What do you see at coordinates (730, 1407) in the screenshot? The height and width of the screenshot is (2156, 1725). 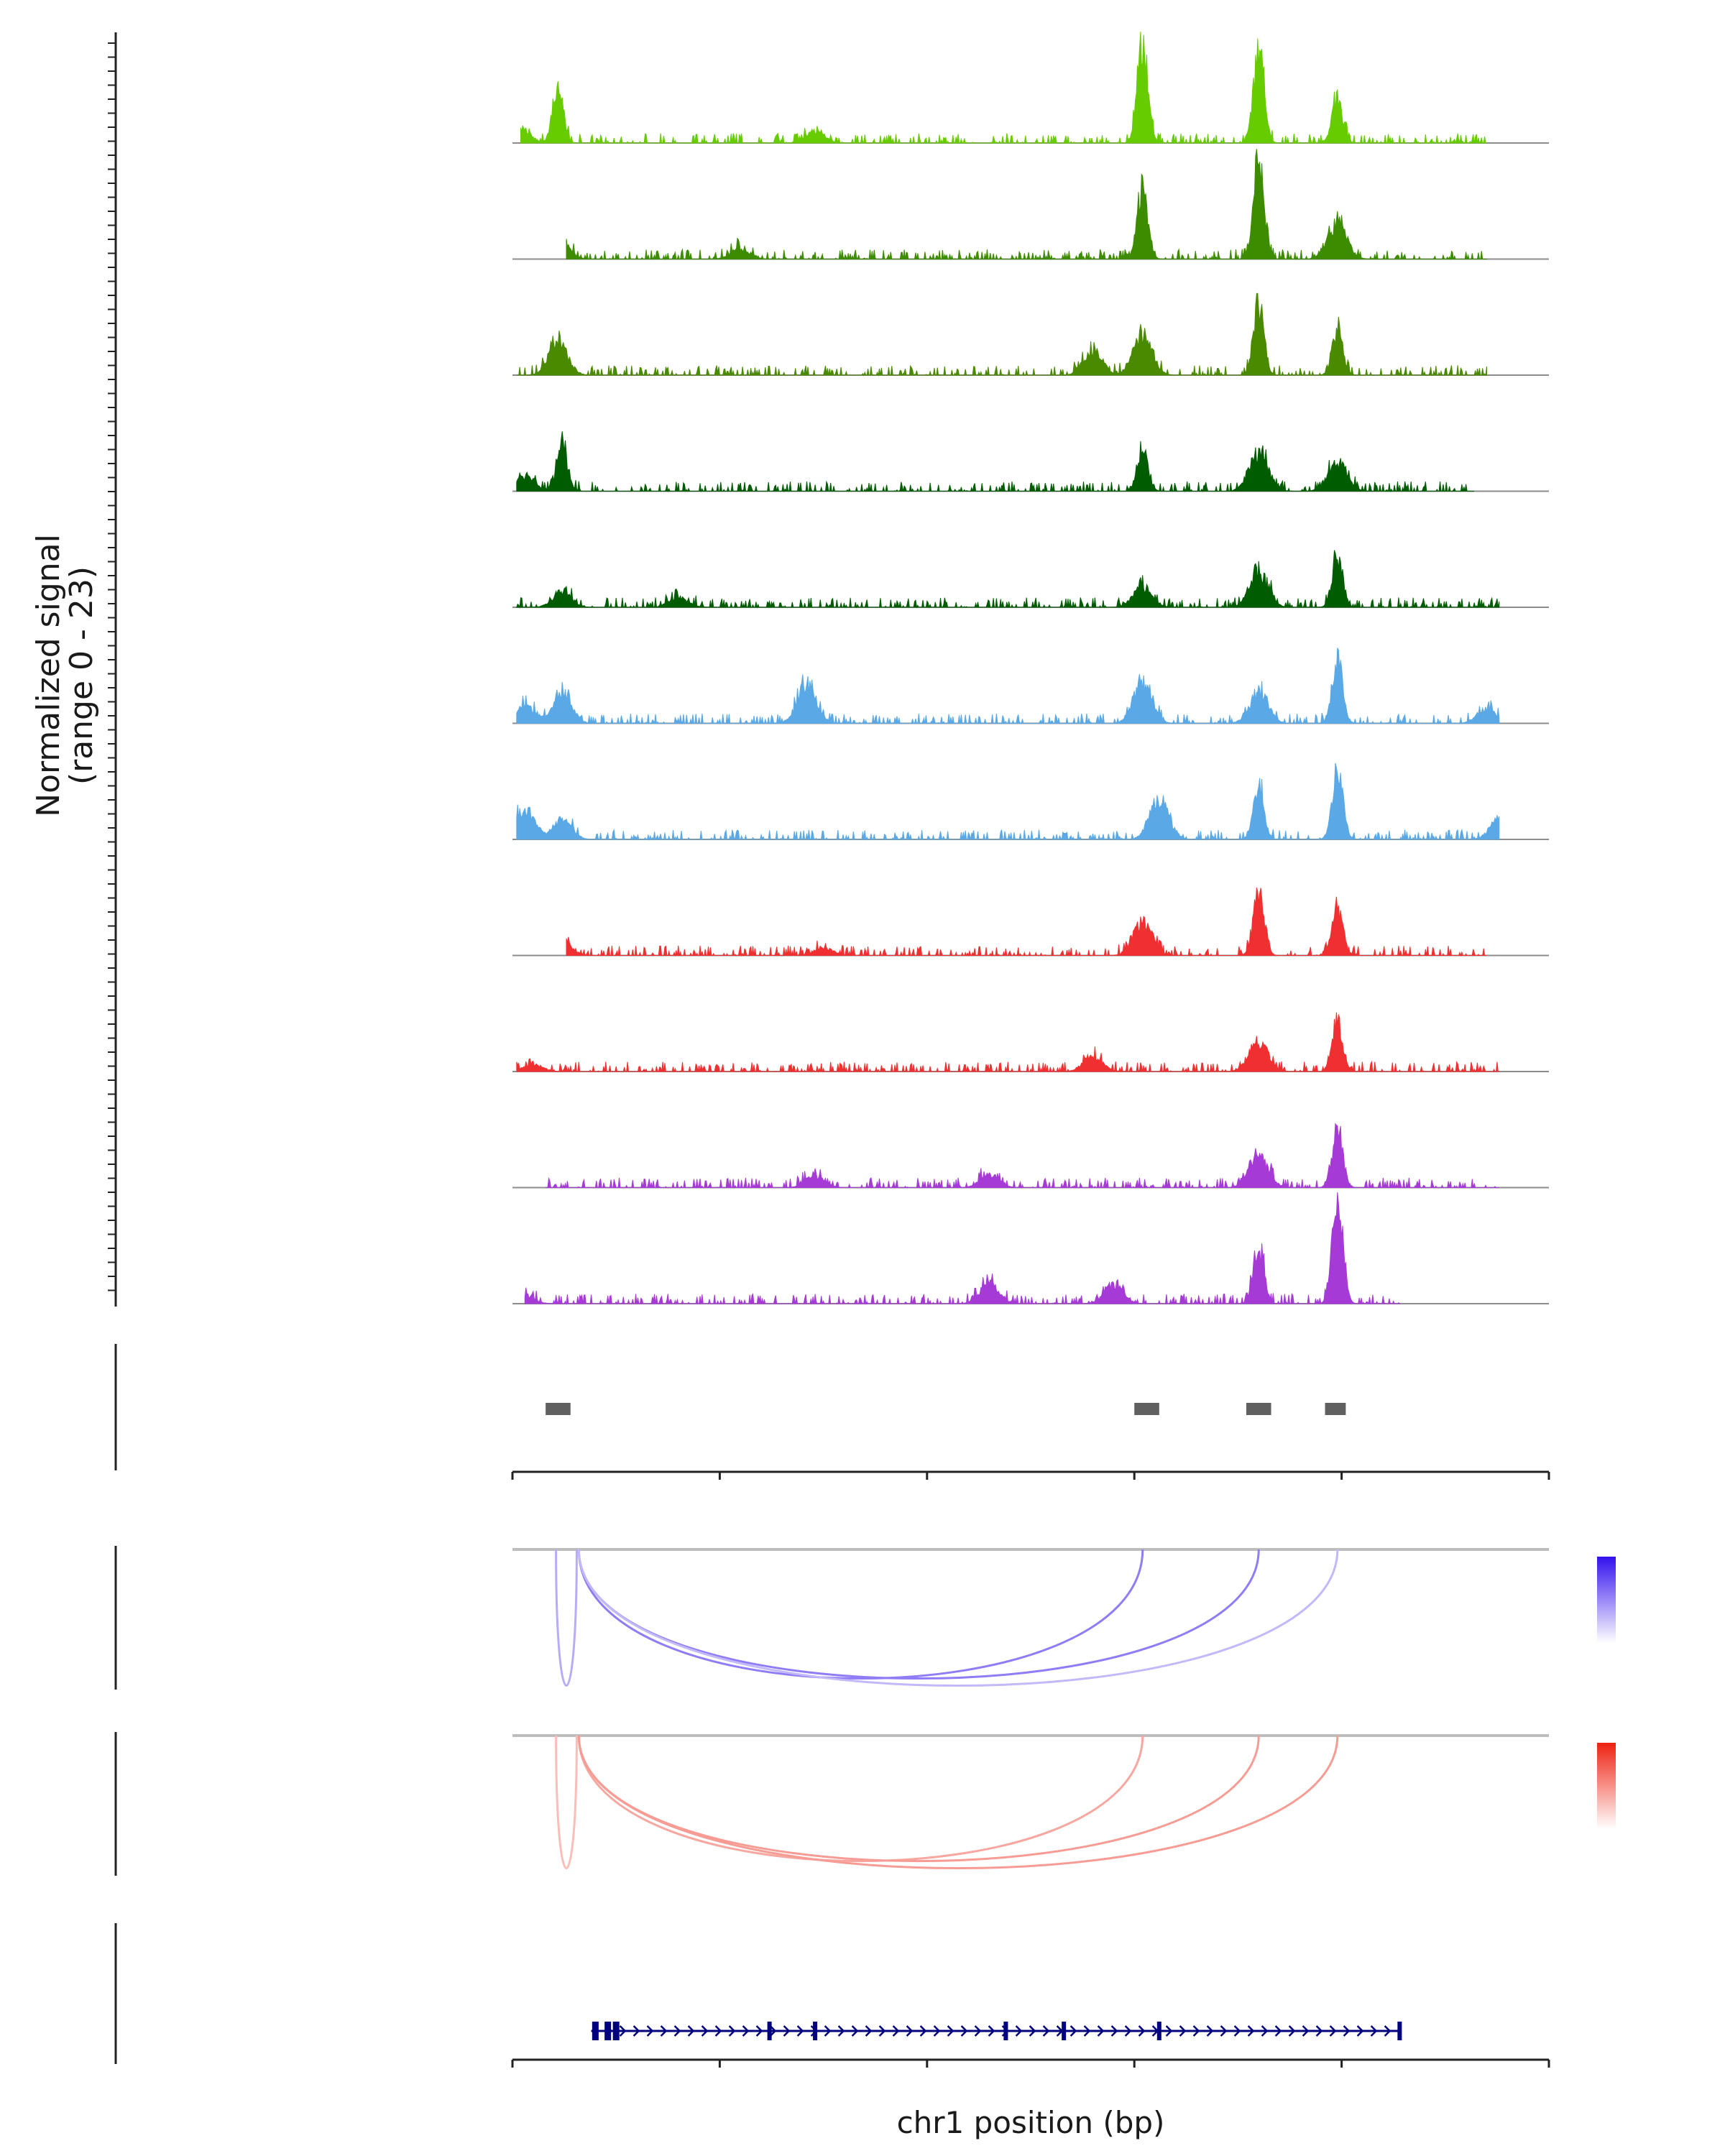 I see `peaks-track` at bounding box center [730, 1407].